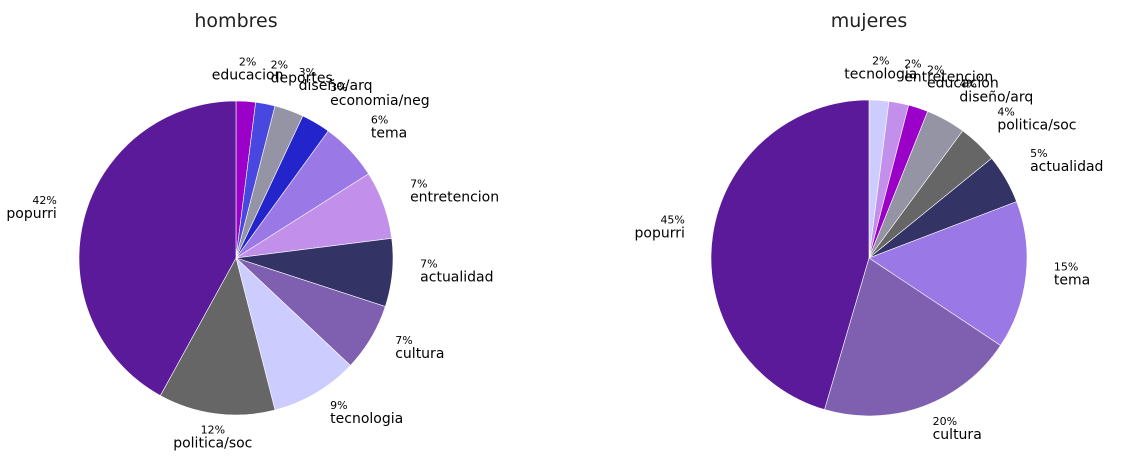  What do you see at coordinates (379, 119) in the screenshot?
I see `value-label: 6%` at bounding box center [379, 119].